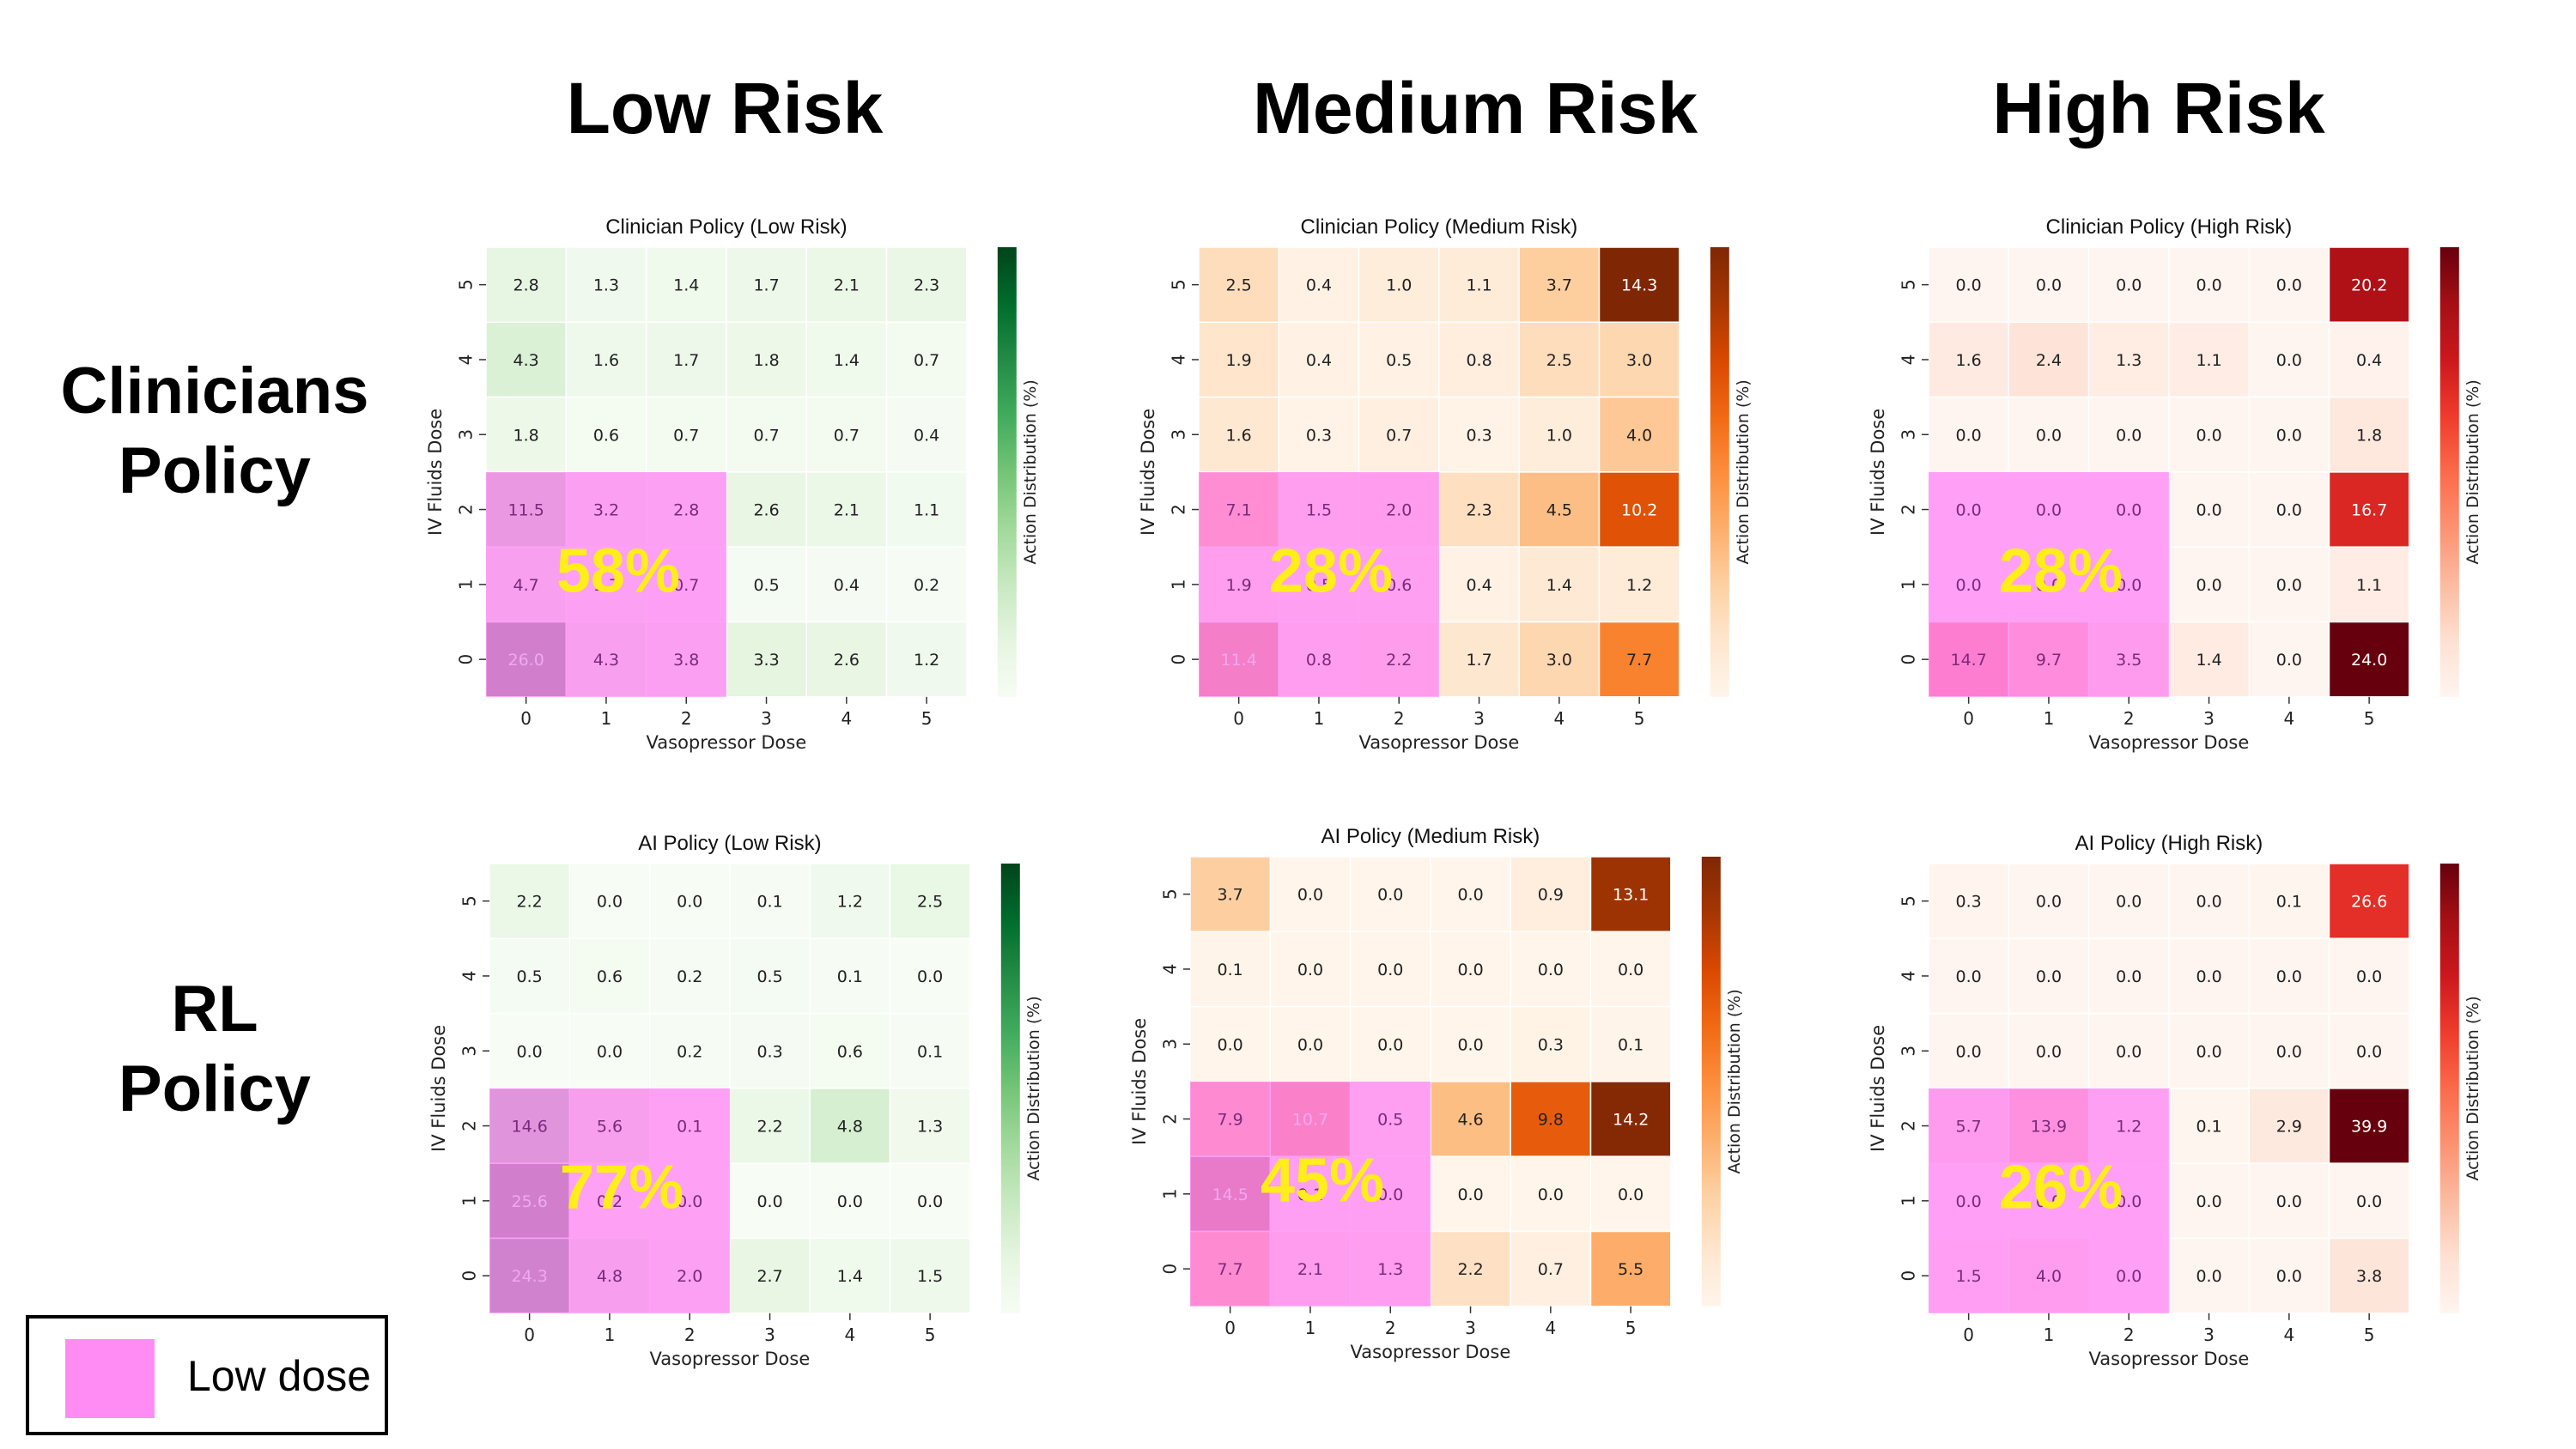  Describe the element at coordinates (1711, 1082) in the screenshot. I see `colorbar` at that location.